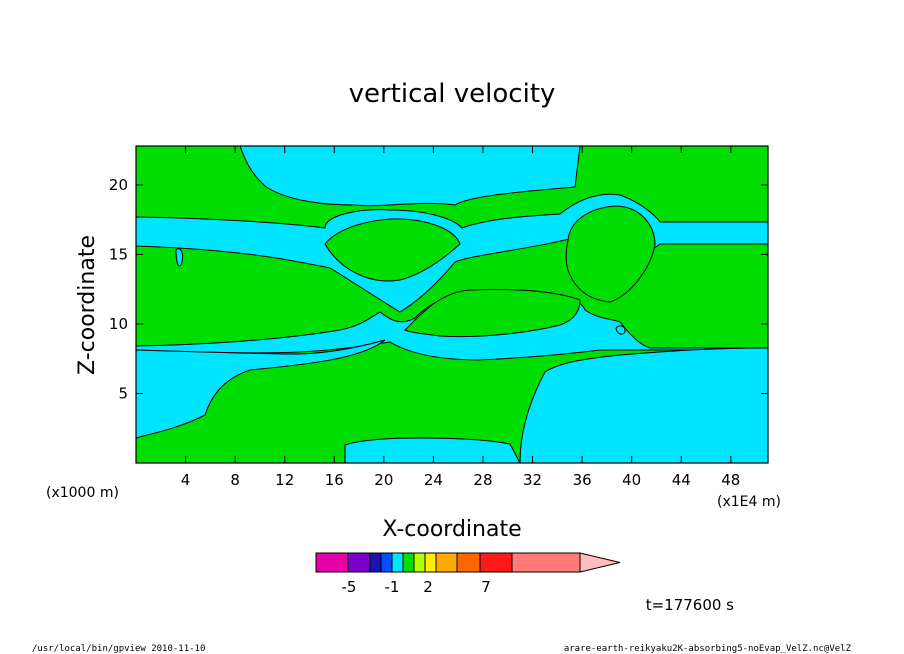 Image resolution: width=904 pixels, height=654 pixels. Describe the element at coordinates (383, 480) in the screenshot. I see `x-tick-label: 20` at that location.